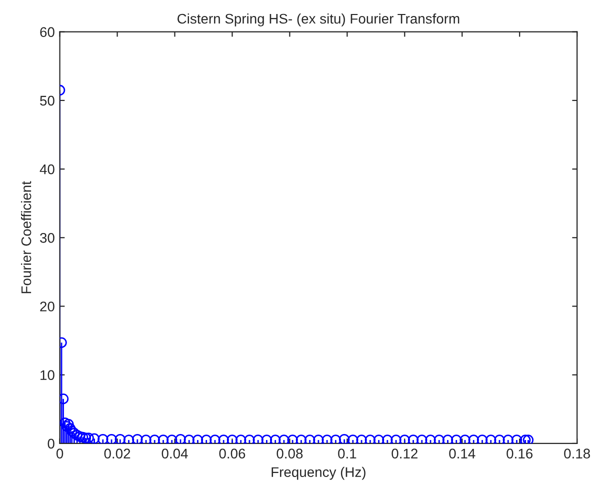 The width and height of the screenshot is (598, 490). What do you see at coordinates (26, 237) in the screenshot?
I see `y-axis-title: Fourier Coefficient` at bounding box center [26, 237].